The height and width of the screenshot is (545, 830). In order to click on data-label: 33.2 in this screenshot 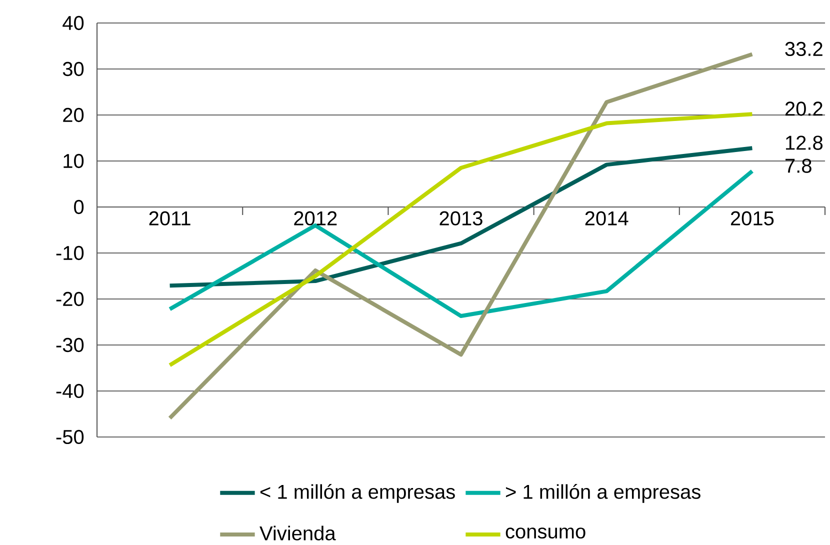, I will do `click(803, 49)`.